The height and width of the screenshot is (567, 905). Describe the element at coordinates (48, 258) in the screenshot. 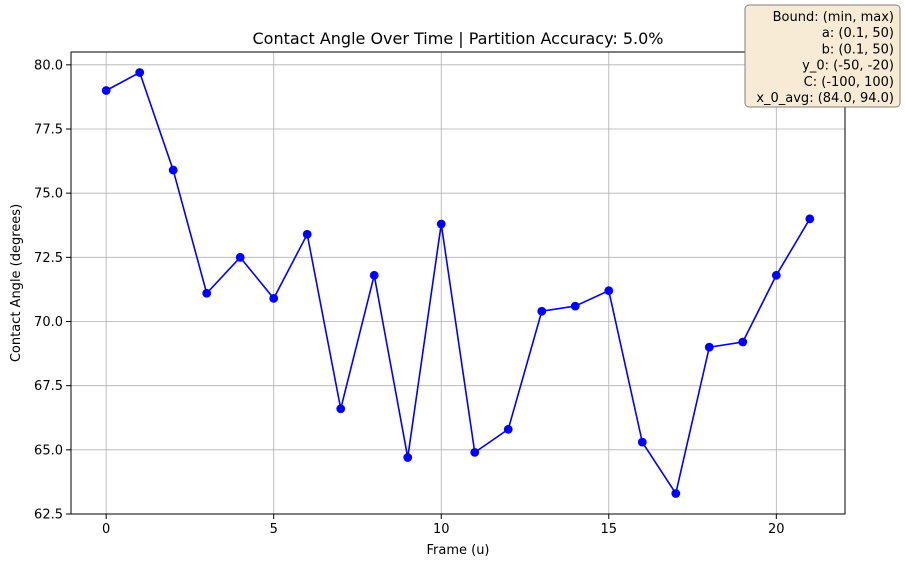

I see `y-tick-label: 72.5` at that location.